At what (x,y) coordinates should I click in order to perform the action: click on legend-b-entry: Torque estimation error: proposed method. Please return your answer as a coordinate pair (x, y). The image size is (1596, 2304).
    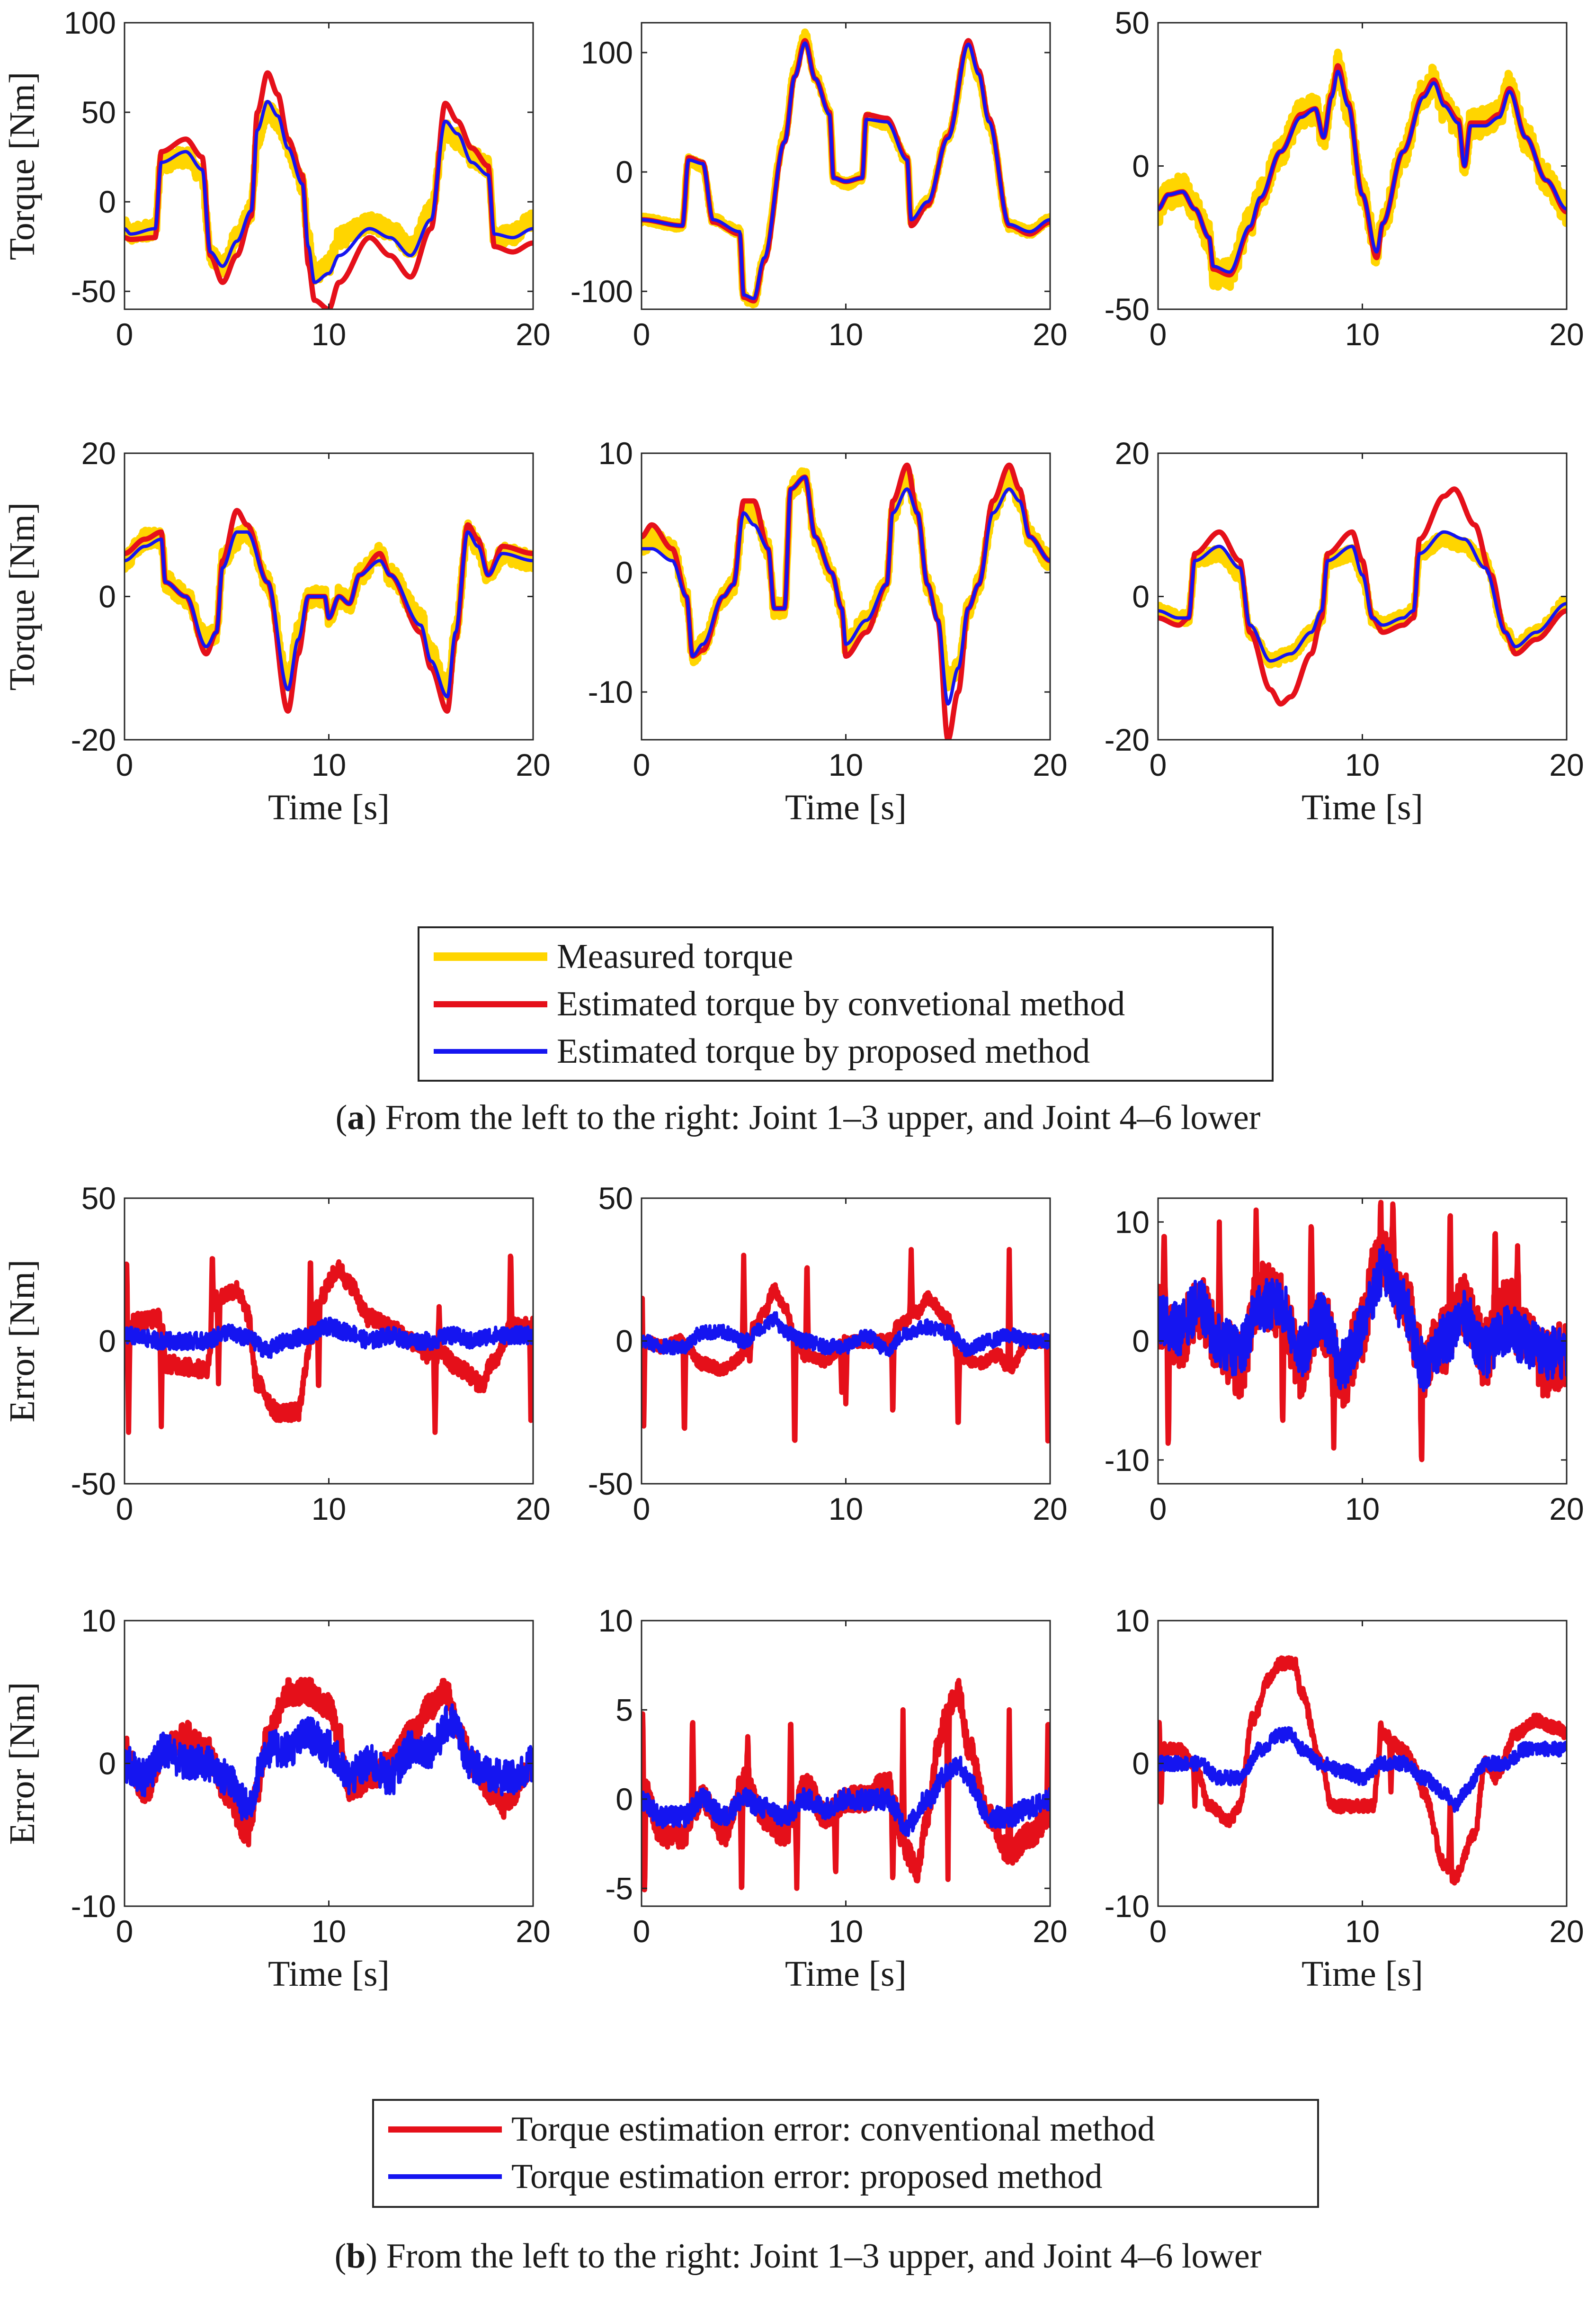
    Looking at the image, I should click on (845, 2176).